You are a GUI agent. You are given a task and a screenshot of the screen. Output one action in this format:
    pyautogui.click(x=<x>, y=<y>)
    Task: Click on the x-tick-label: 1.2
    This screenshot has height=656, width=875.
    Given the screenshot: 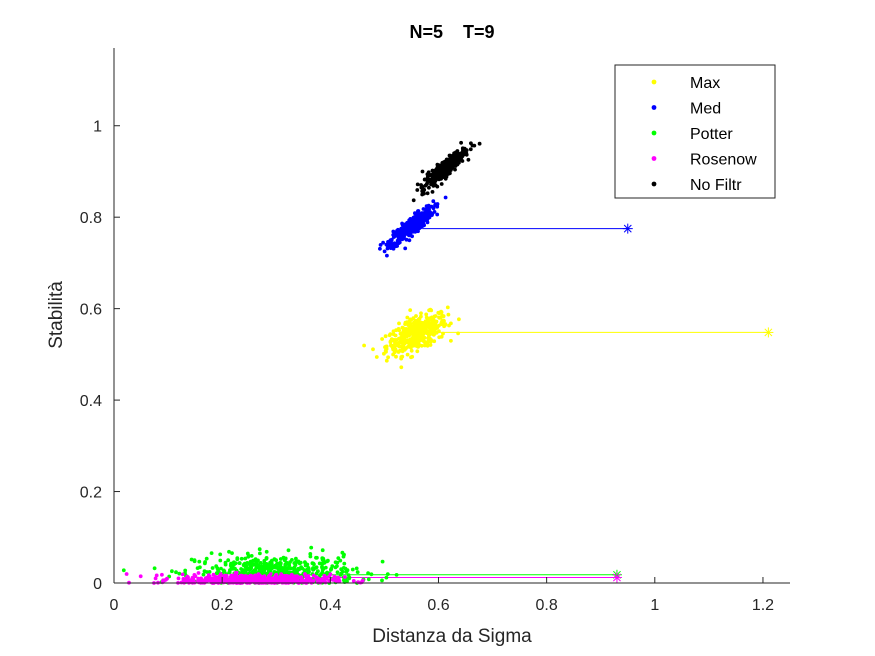 What is the action you would take?
    pyautogui.click(x=763, y=605)
    